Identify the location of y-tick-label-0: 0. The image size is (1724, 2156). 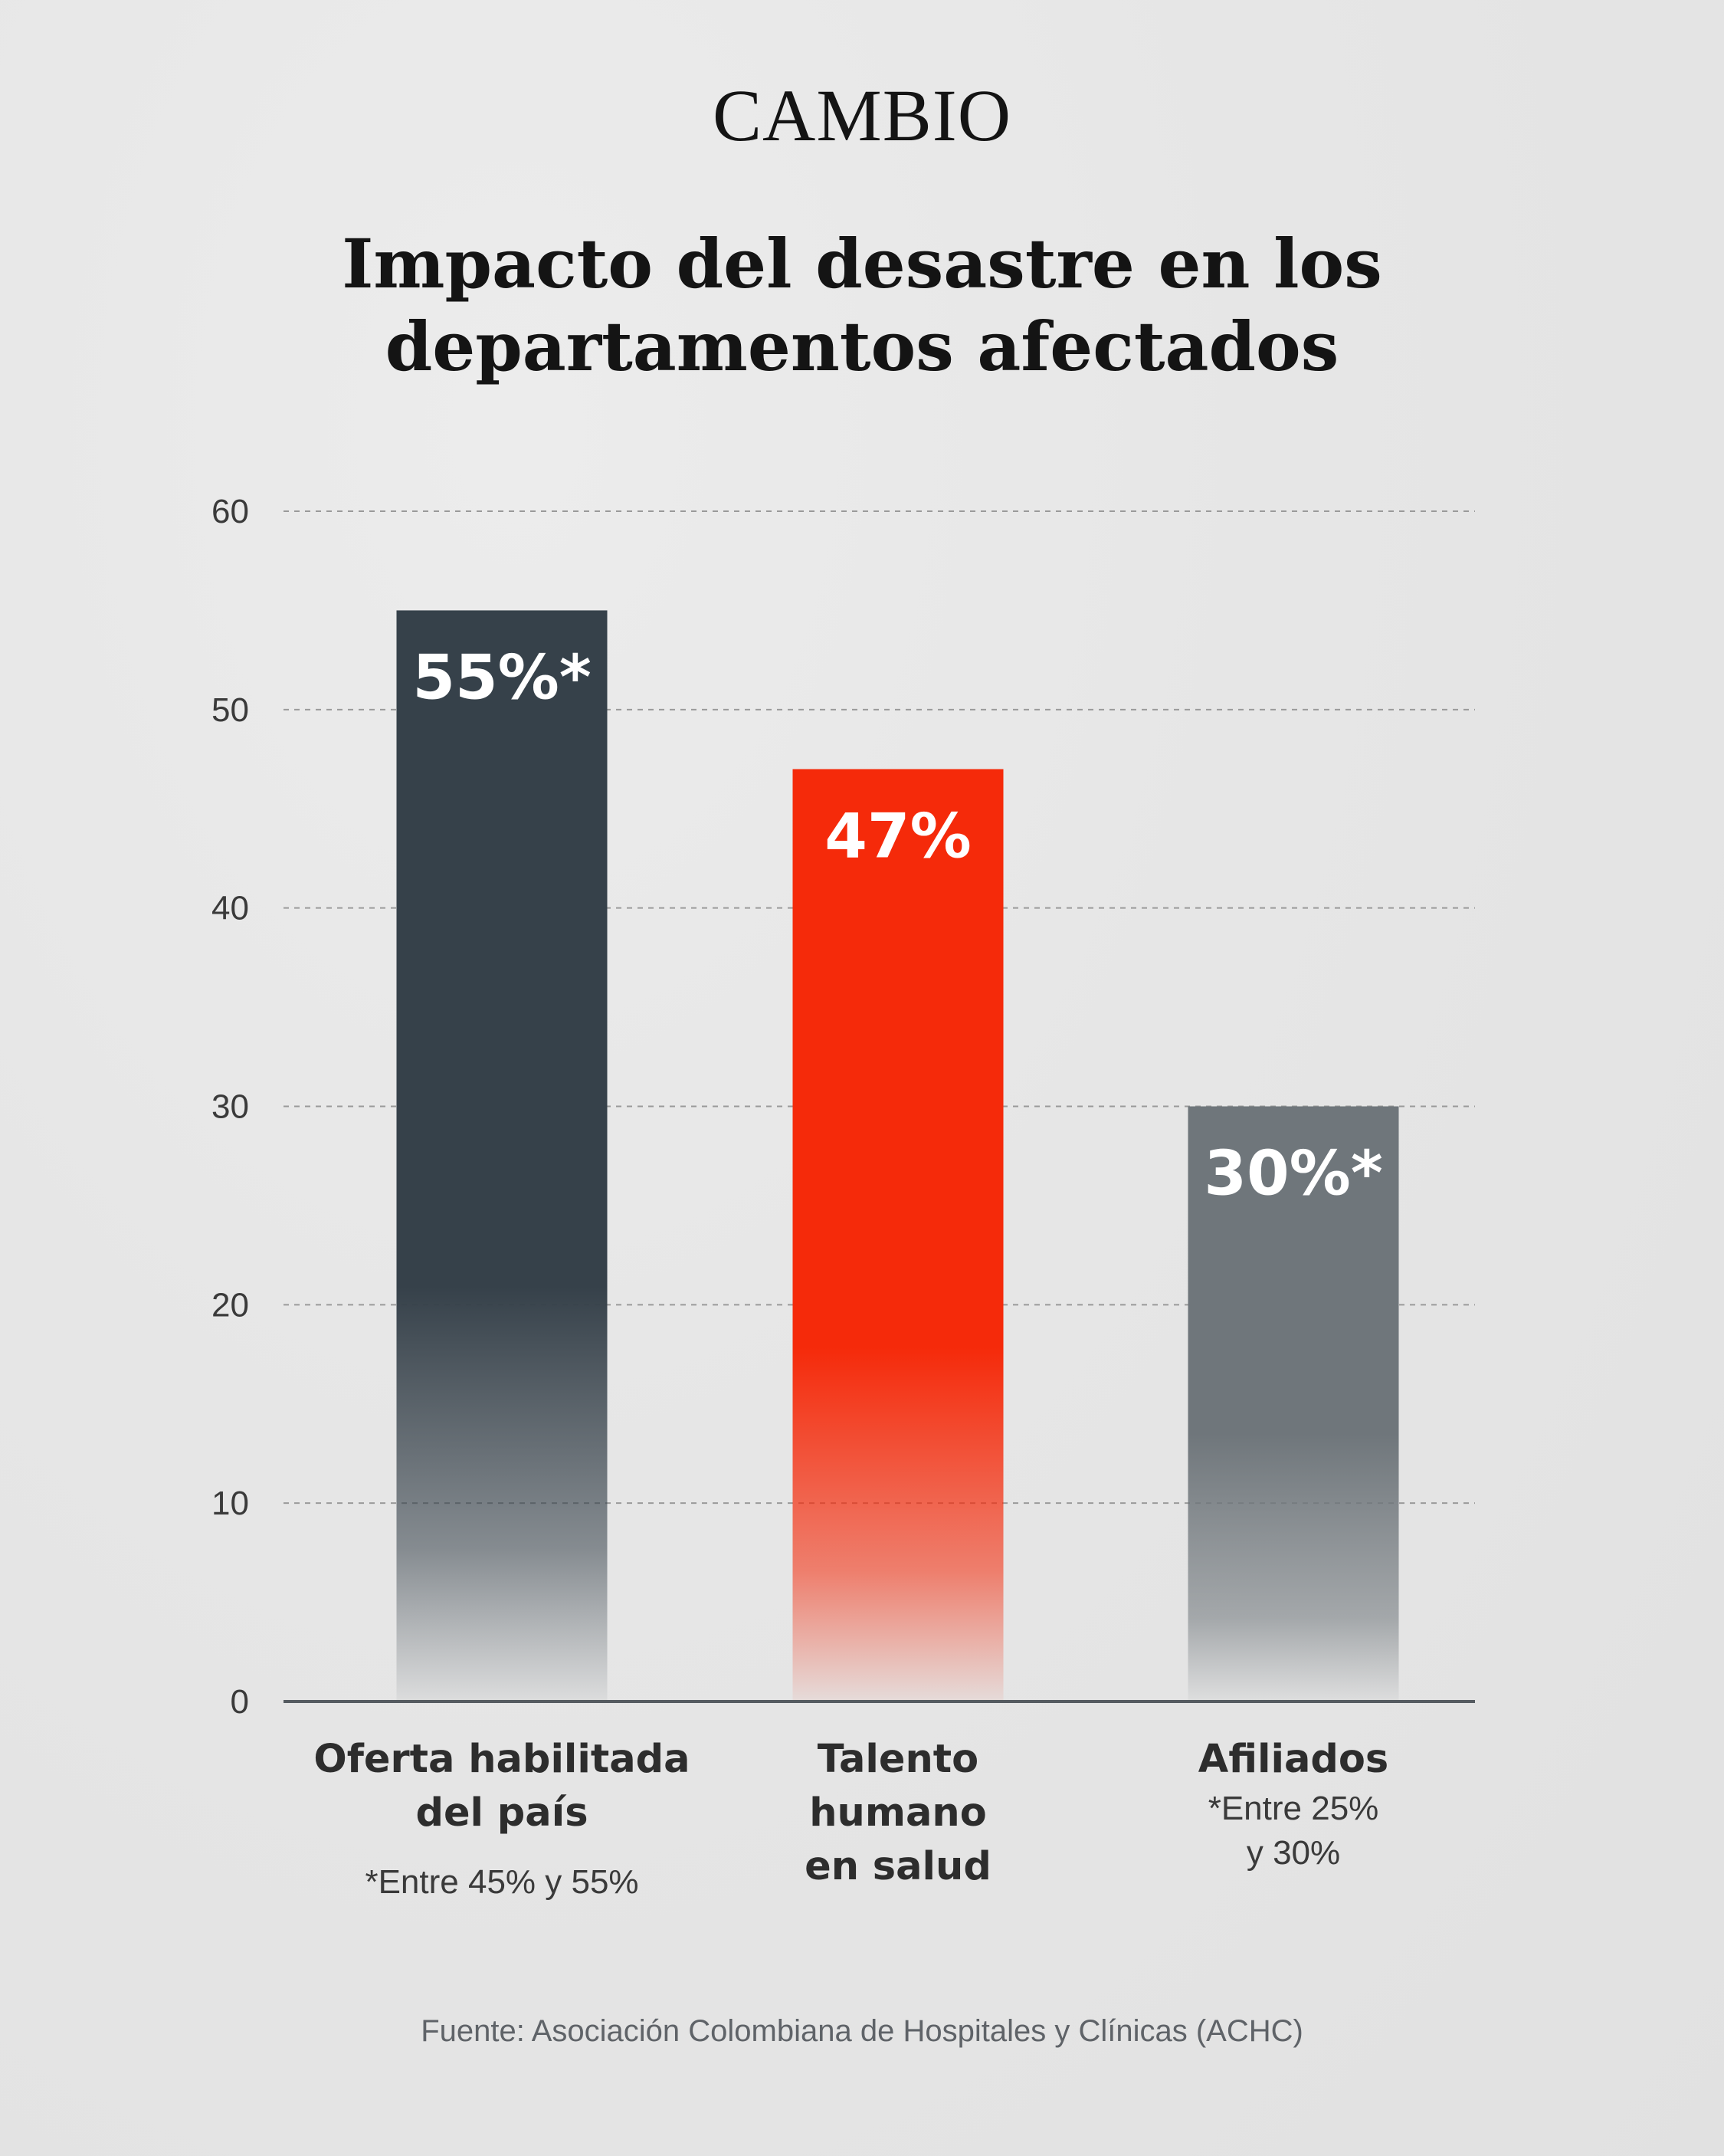
(240, 1702).